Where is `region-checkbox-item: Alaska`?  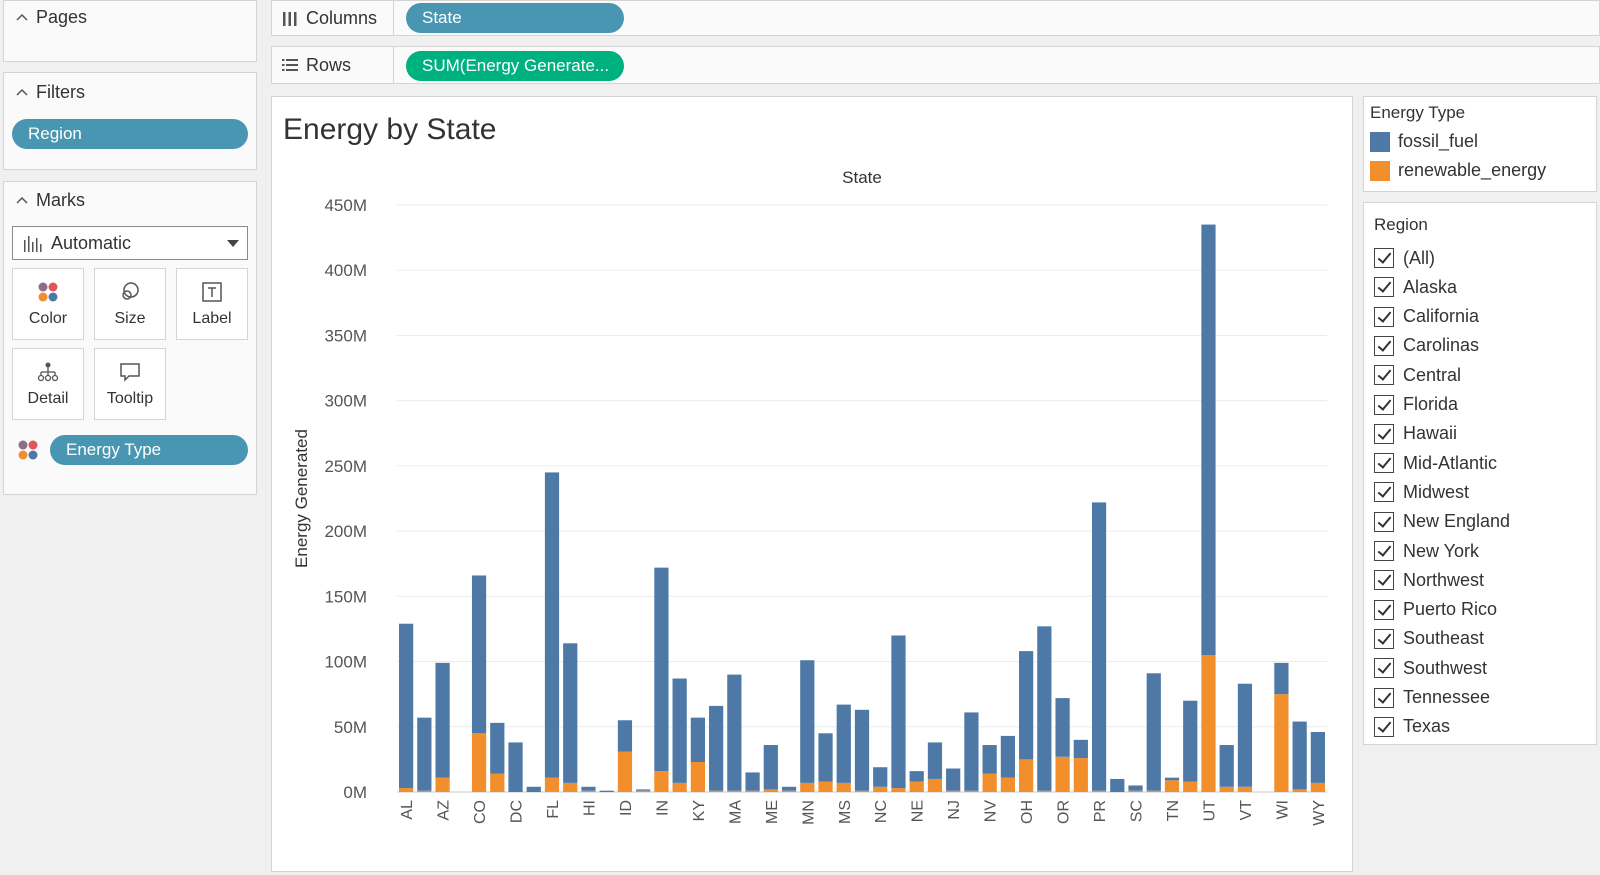 region-checkbox-item: Alaska is located at coordinates (1415, 287).